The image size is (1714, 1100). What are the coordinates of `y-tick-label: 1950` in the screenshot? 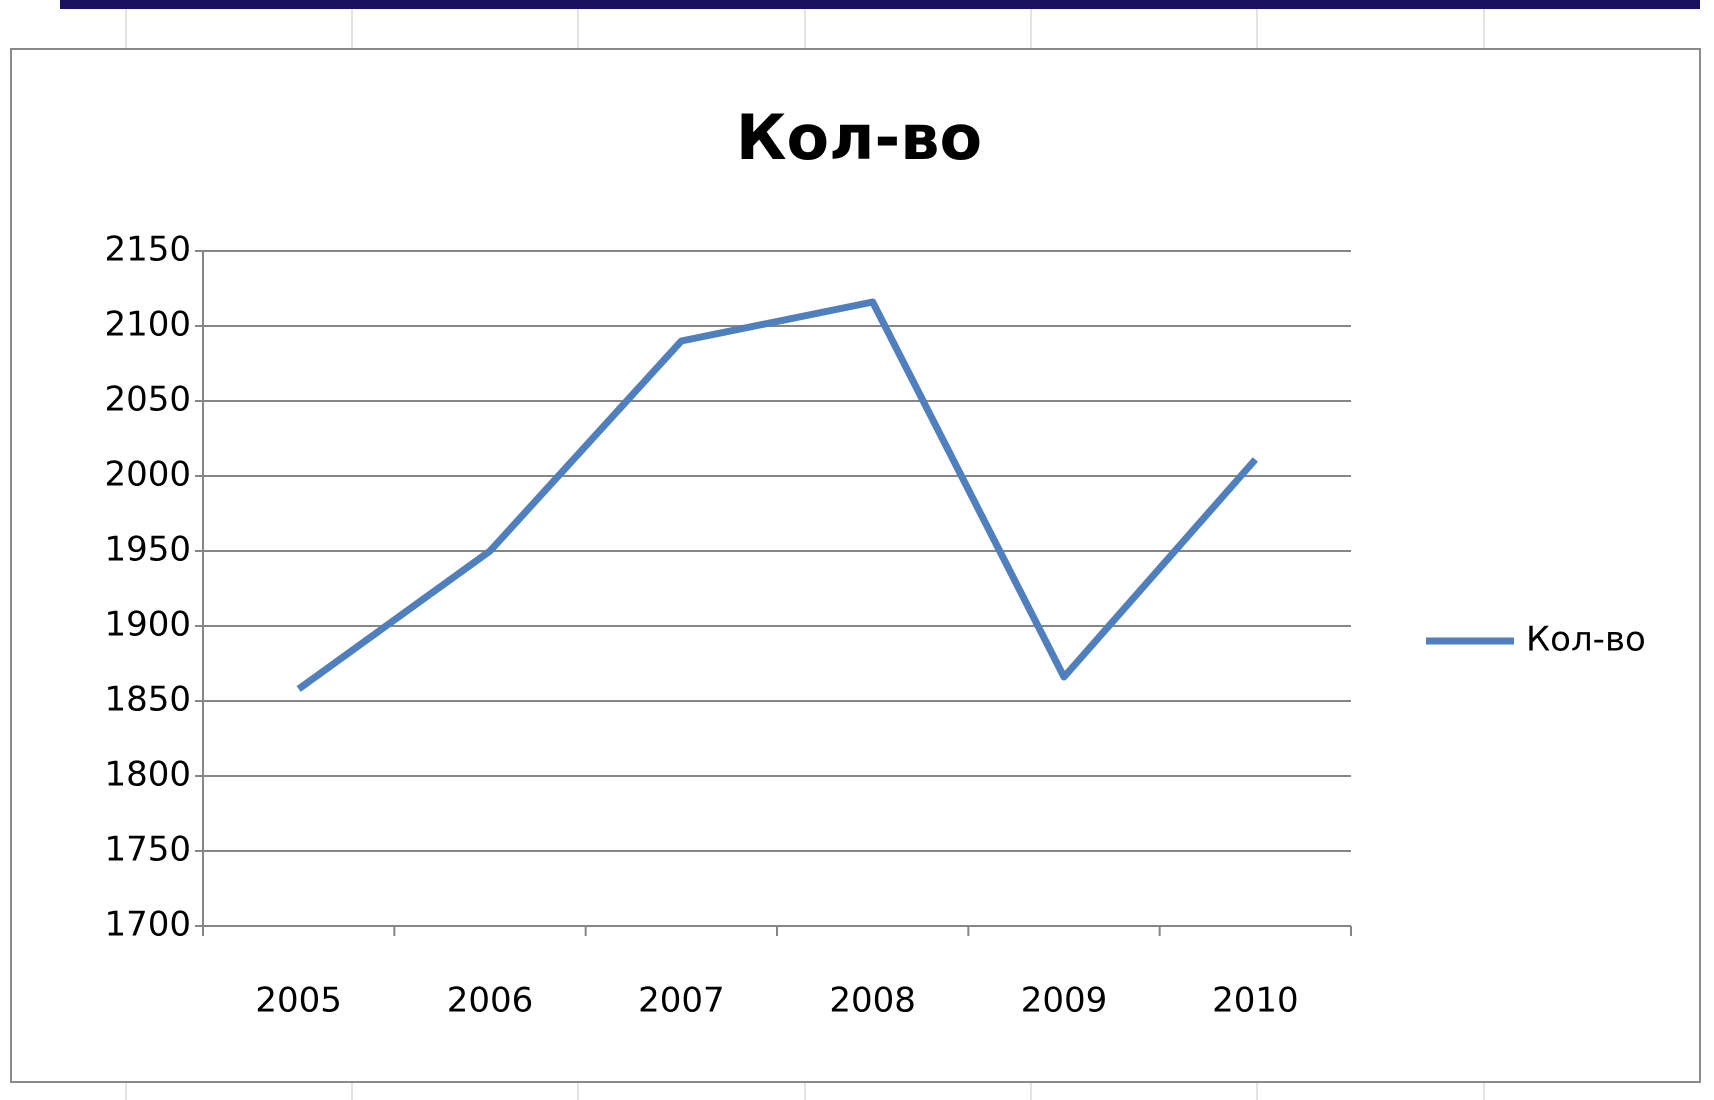 It's located at (147, 550).